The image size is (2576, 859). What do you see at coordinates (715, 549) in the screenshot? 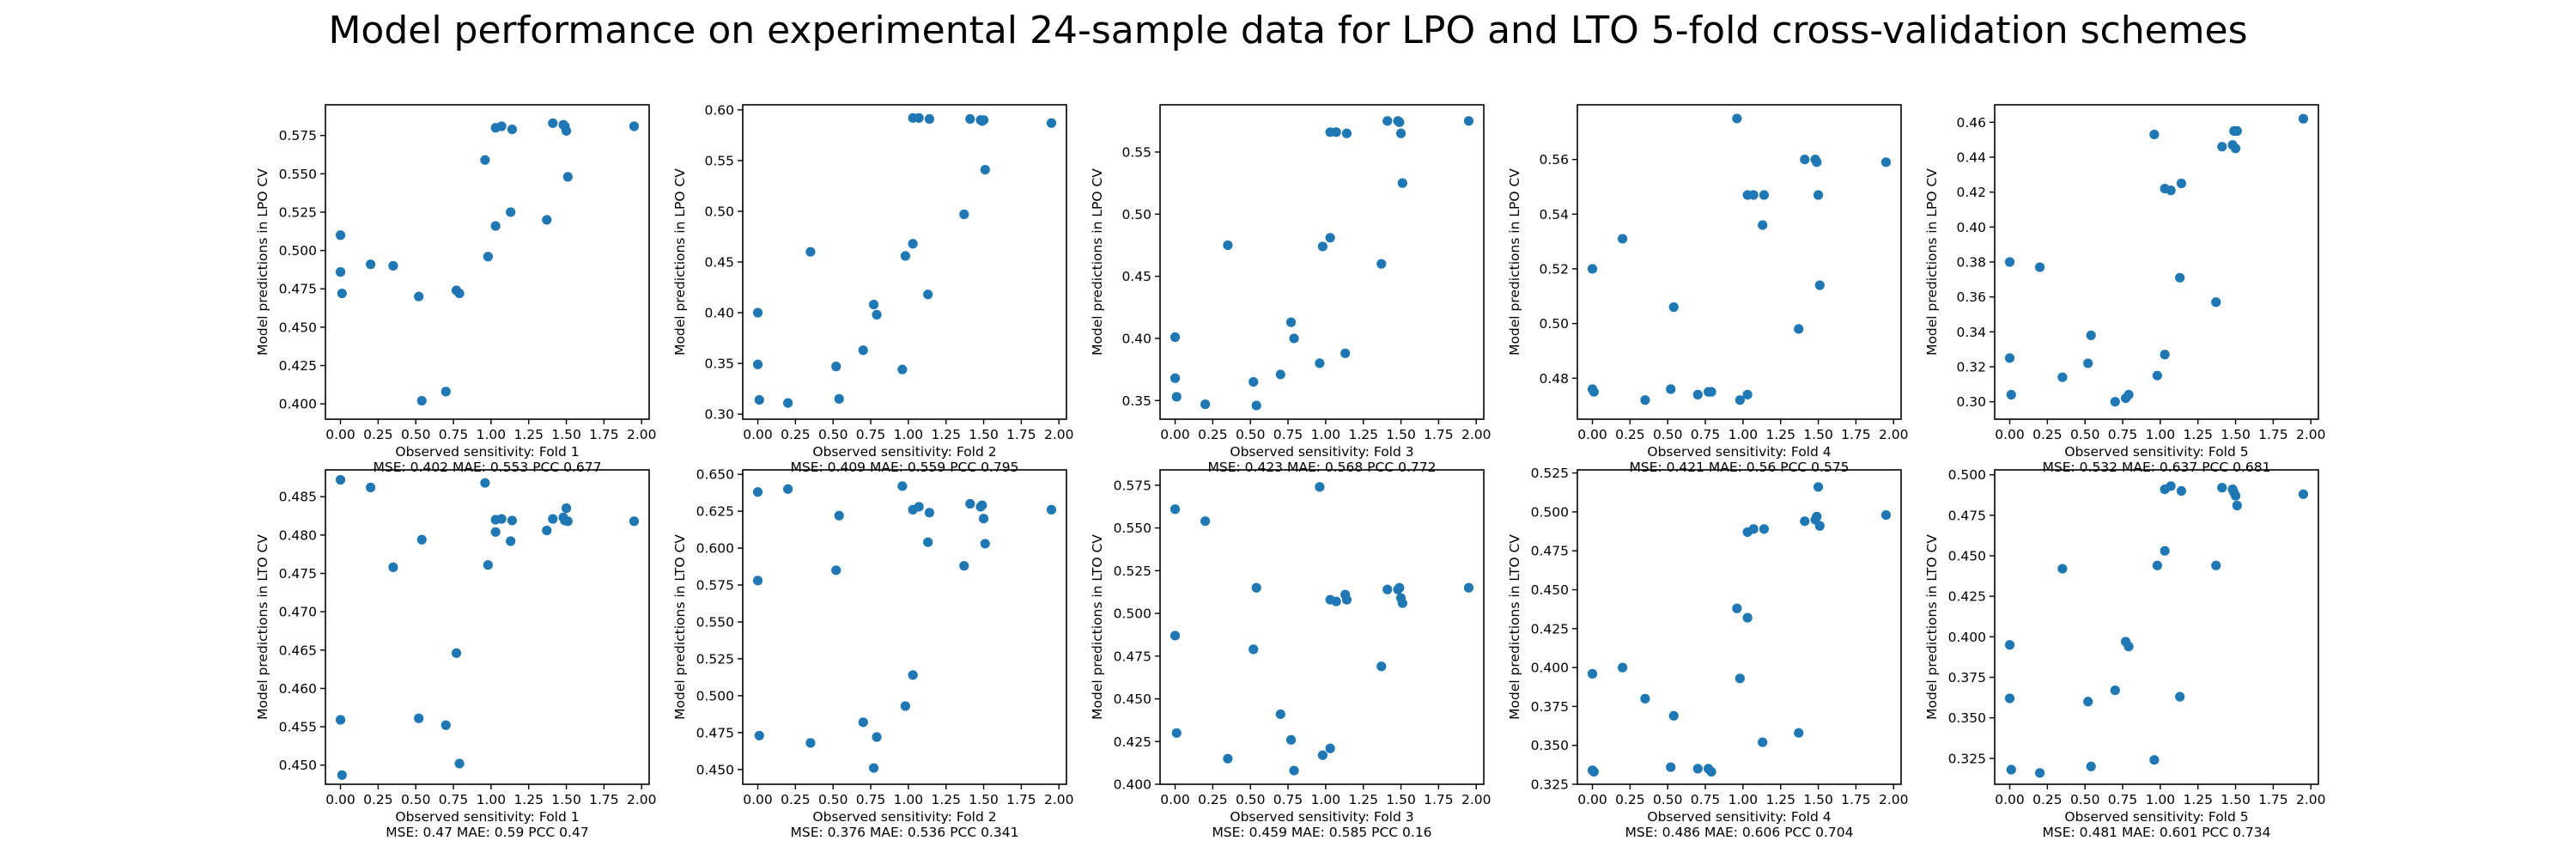
I see `y-tick-label: 0.600` at bounding box center [715, 549].